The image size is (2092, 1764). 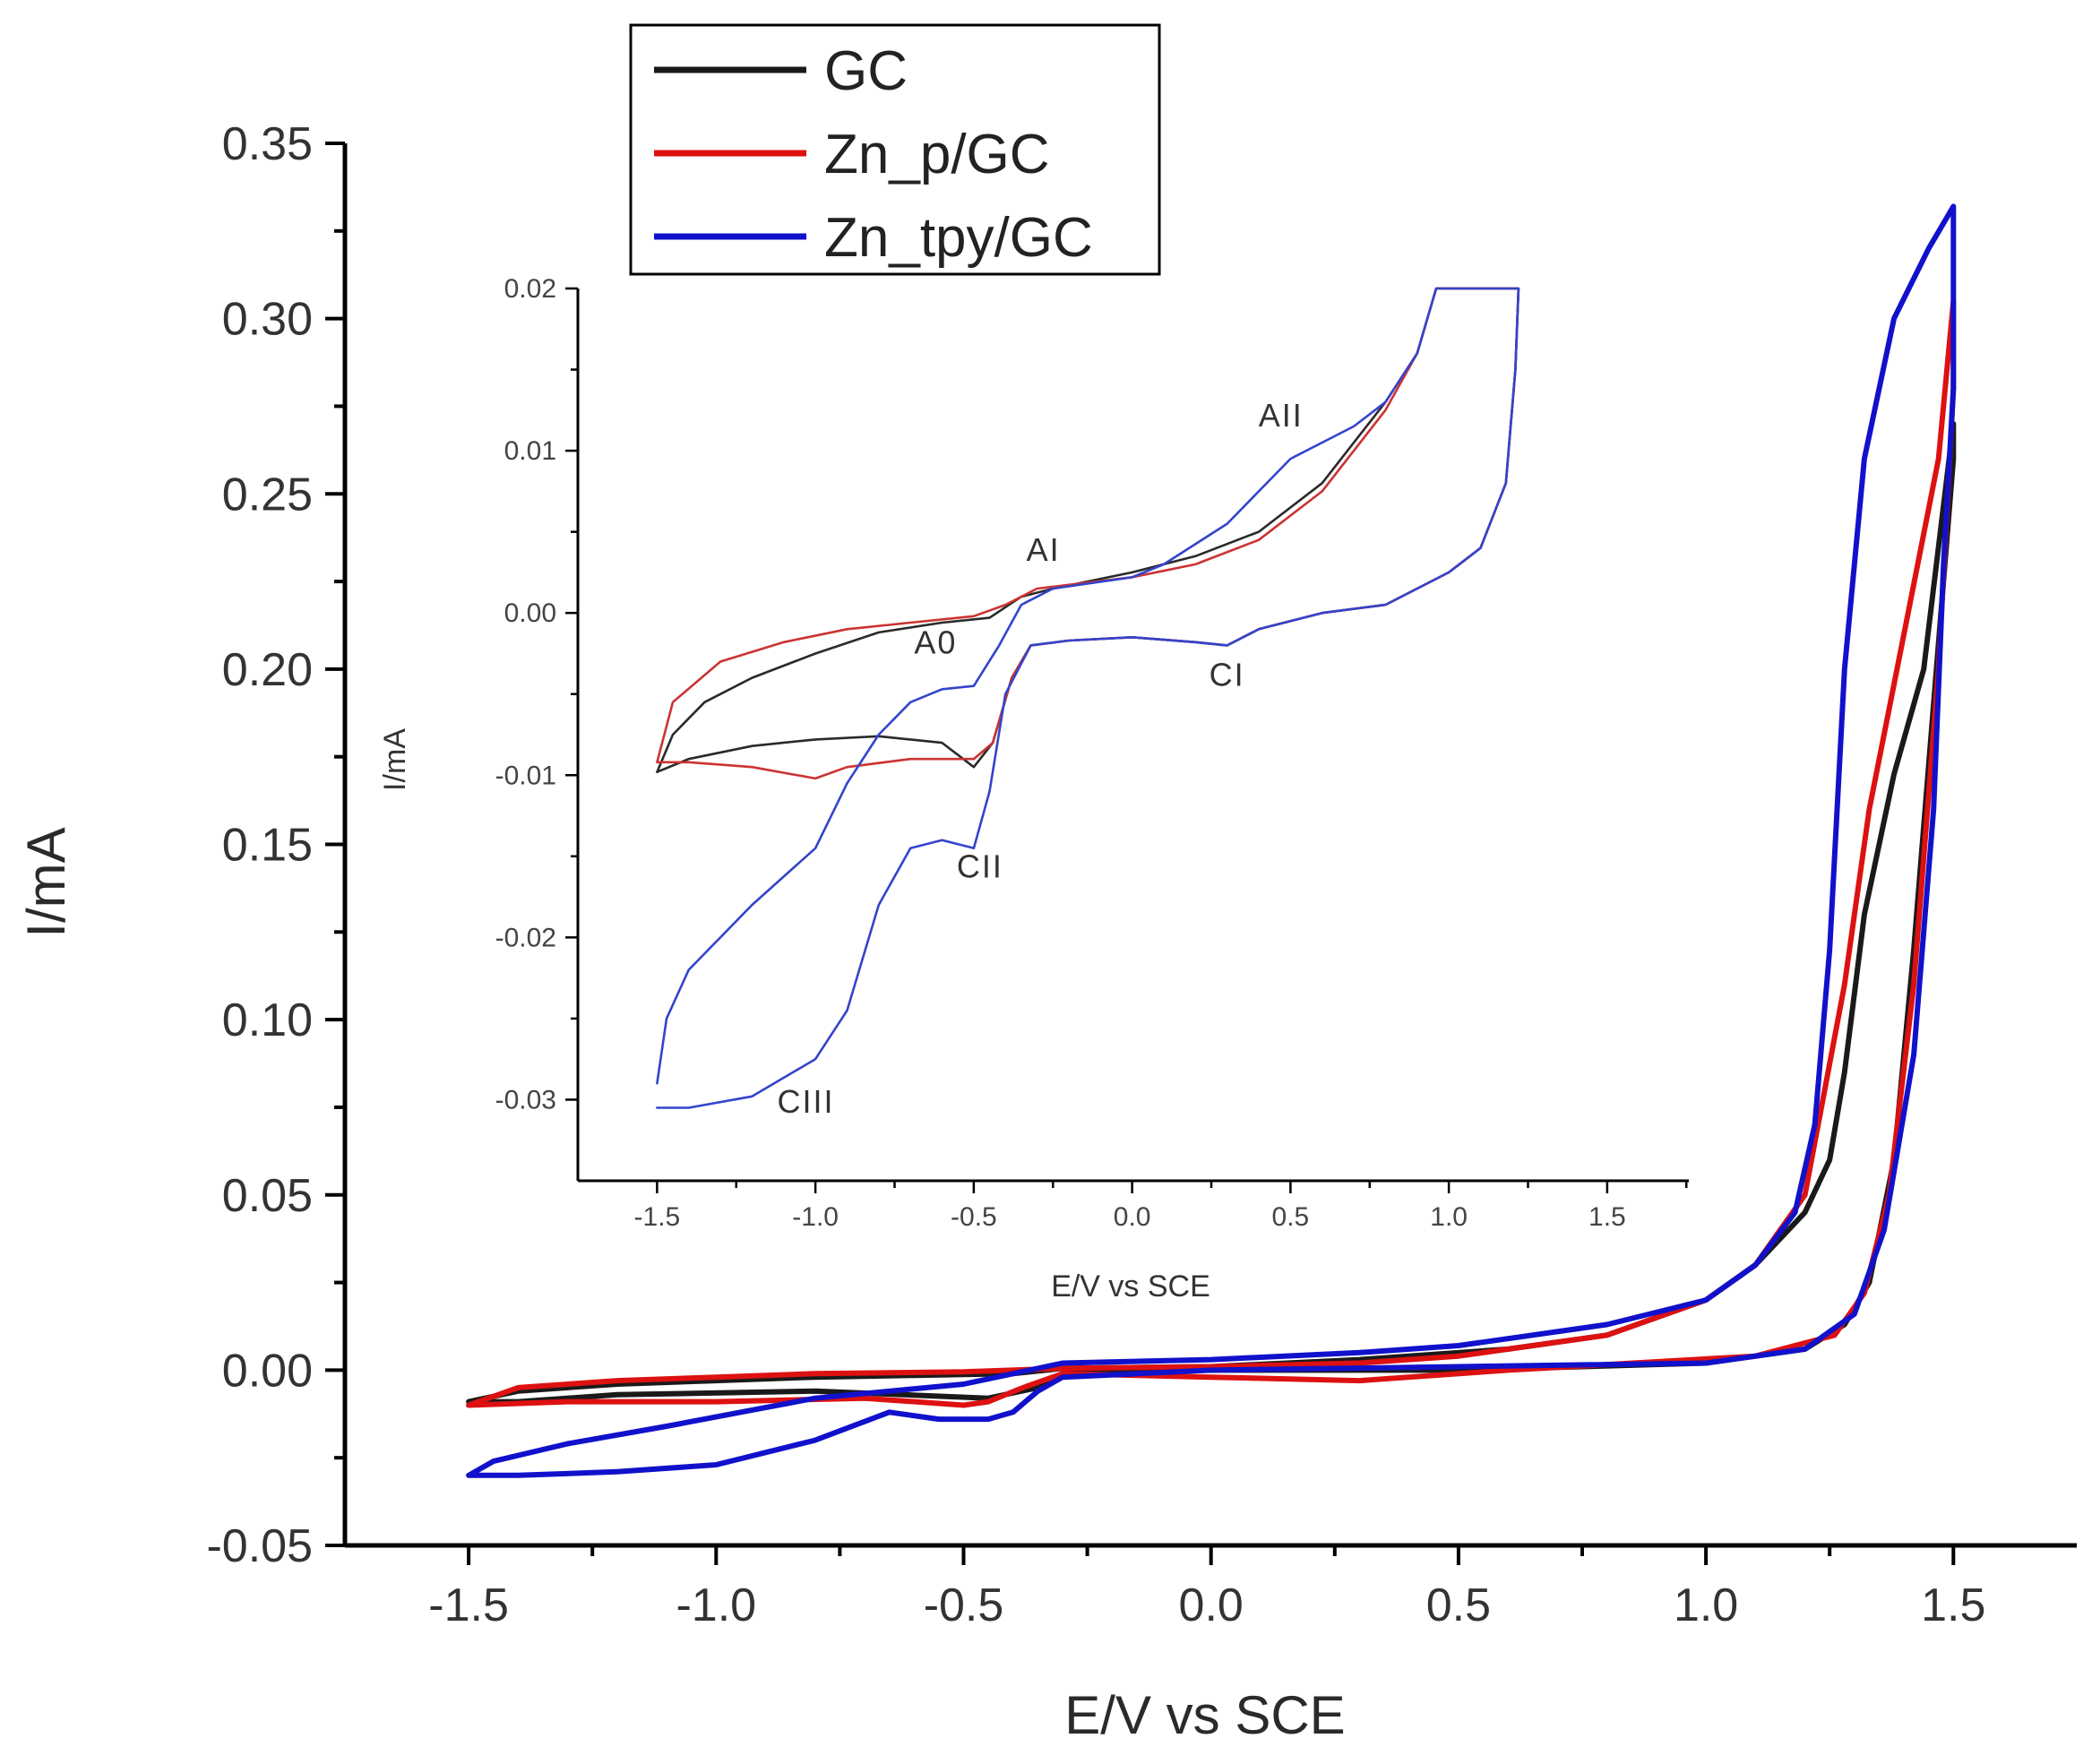 What do you see at coordinates (530, 289) in the screenshot?
I see `inset-y-tick-label: 0.02` at bounding box center [530, 289].